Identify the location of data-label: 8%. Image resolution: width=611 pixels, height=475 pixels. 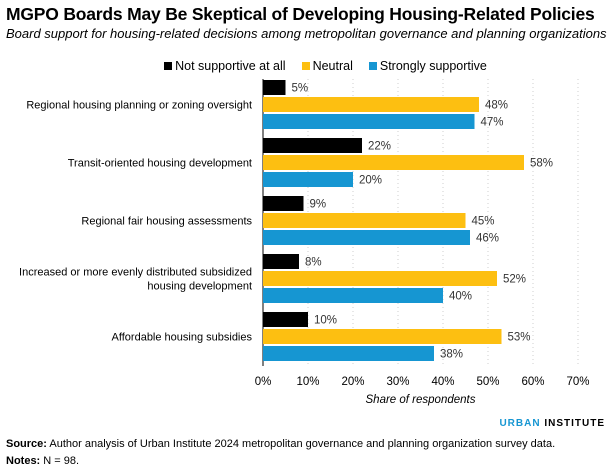
(313, 263).